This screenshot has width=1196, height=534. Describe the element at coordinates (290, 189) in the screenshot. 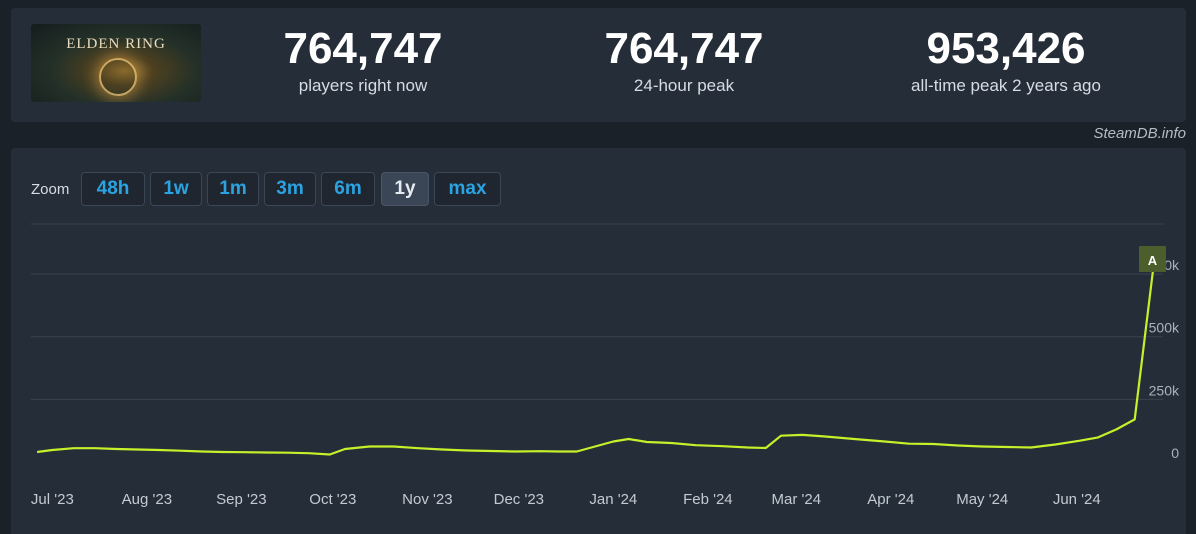

I see `zoom-button-3m: 3m` at that location.